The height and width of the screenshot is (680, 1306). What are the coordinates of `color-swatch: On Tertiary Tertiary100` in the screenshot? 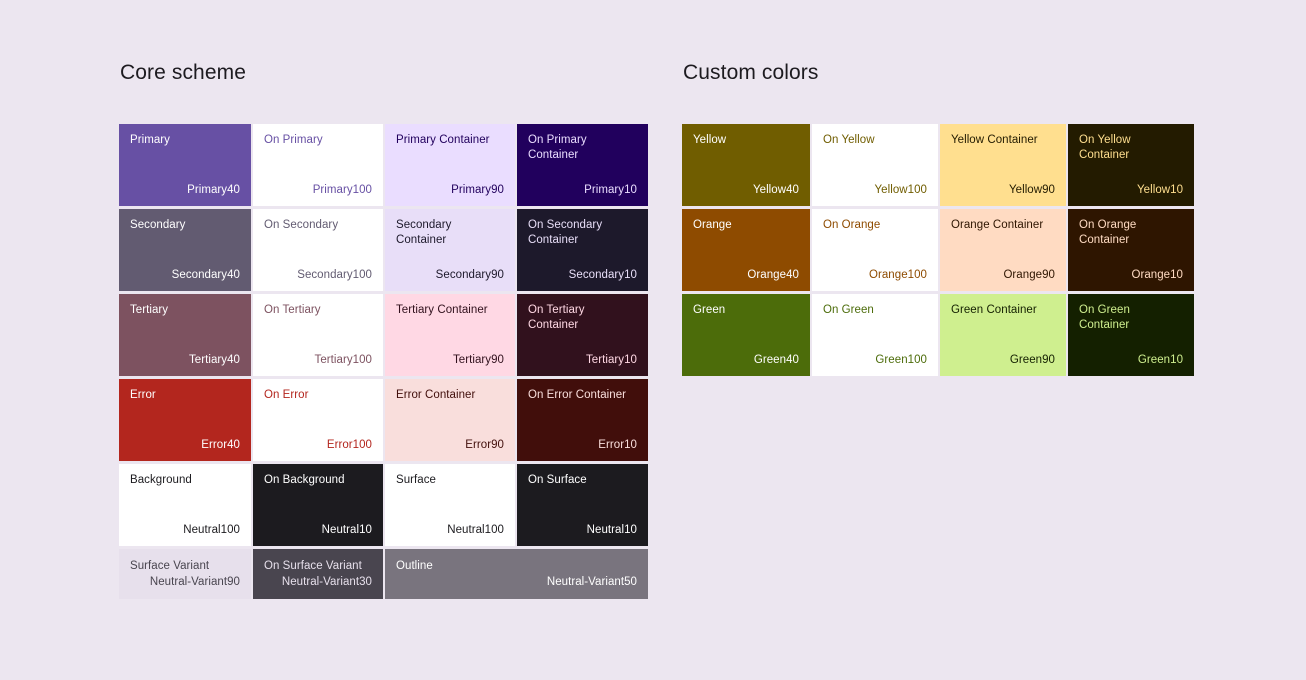 It's located at (318, 335).